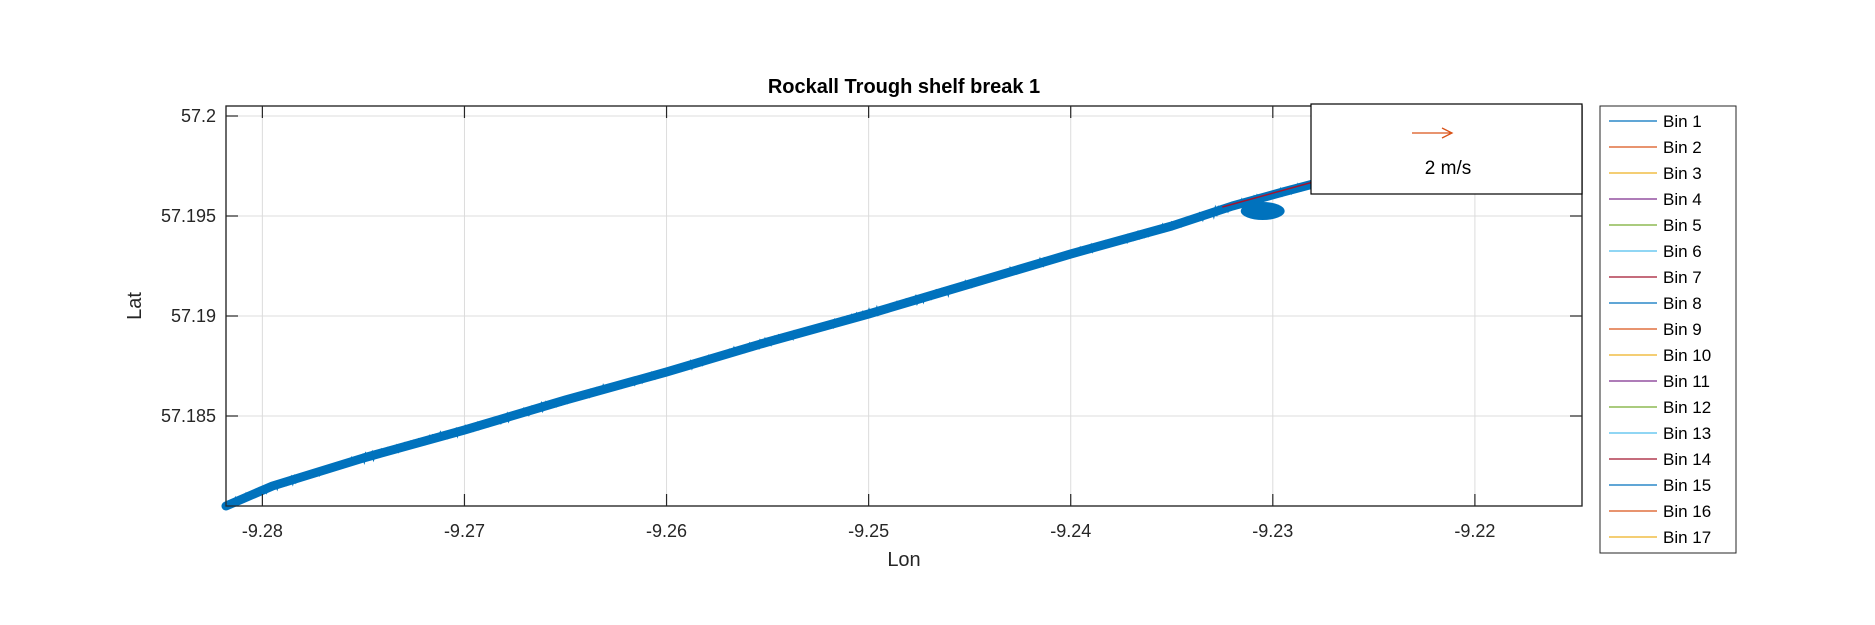  What do you see at coordinates (1655, 121) in the screenshot?
I see `legend-item: Bin 1` at bounding box center [1655, 121].